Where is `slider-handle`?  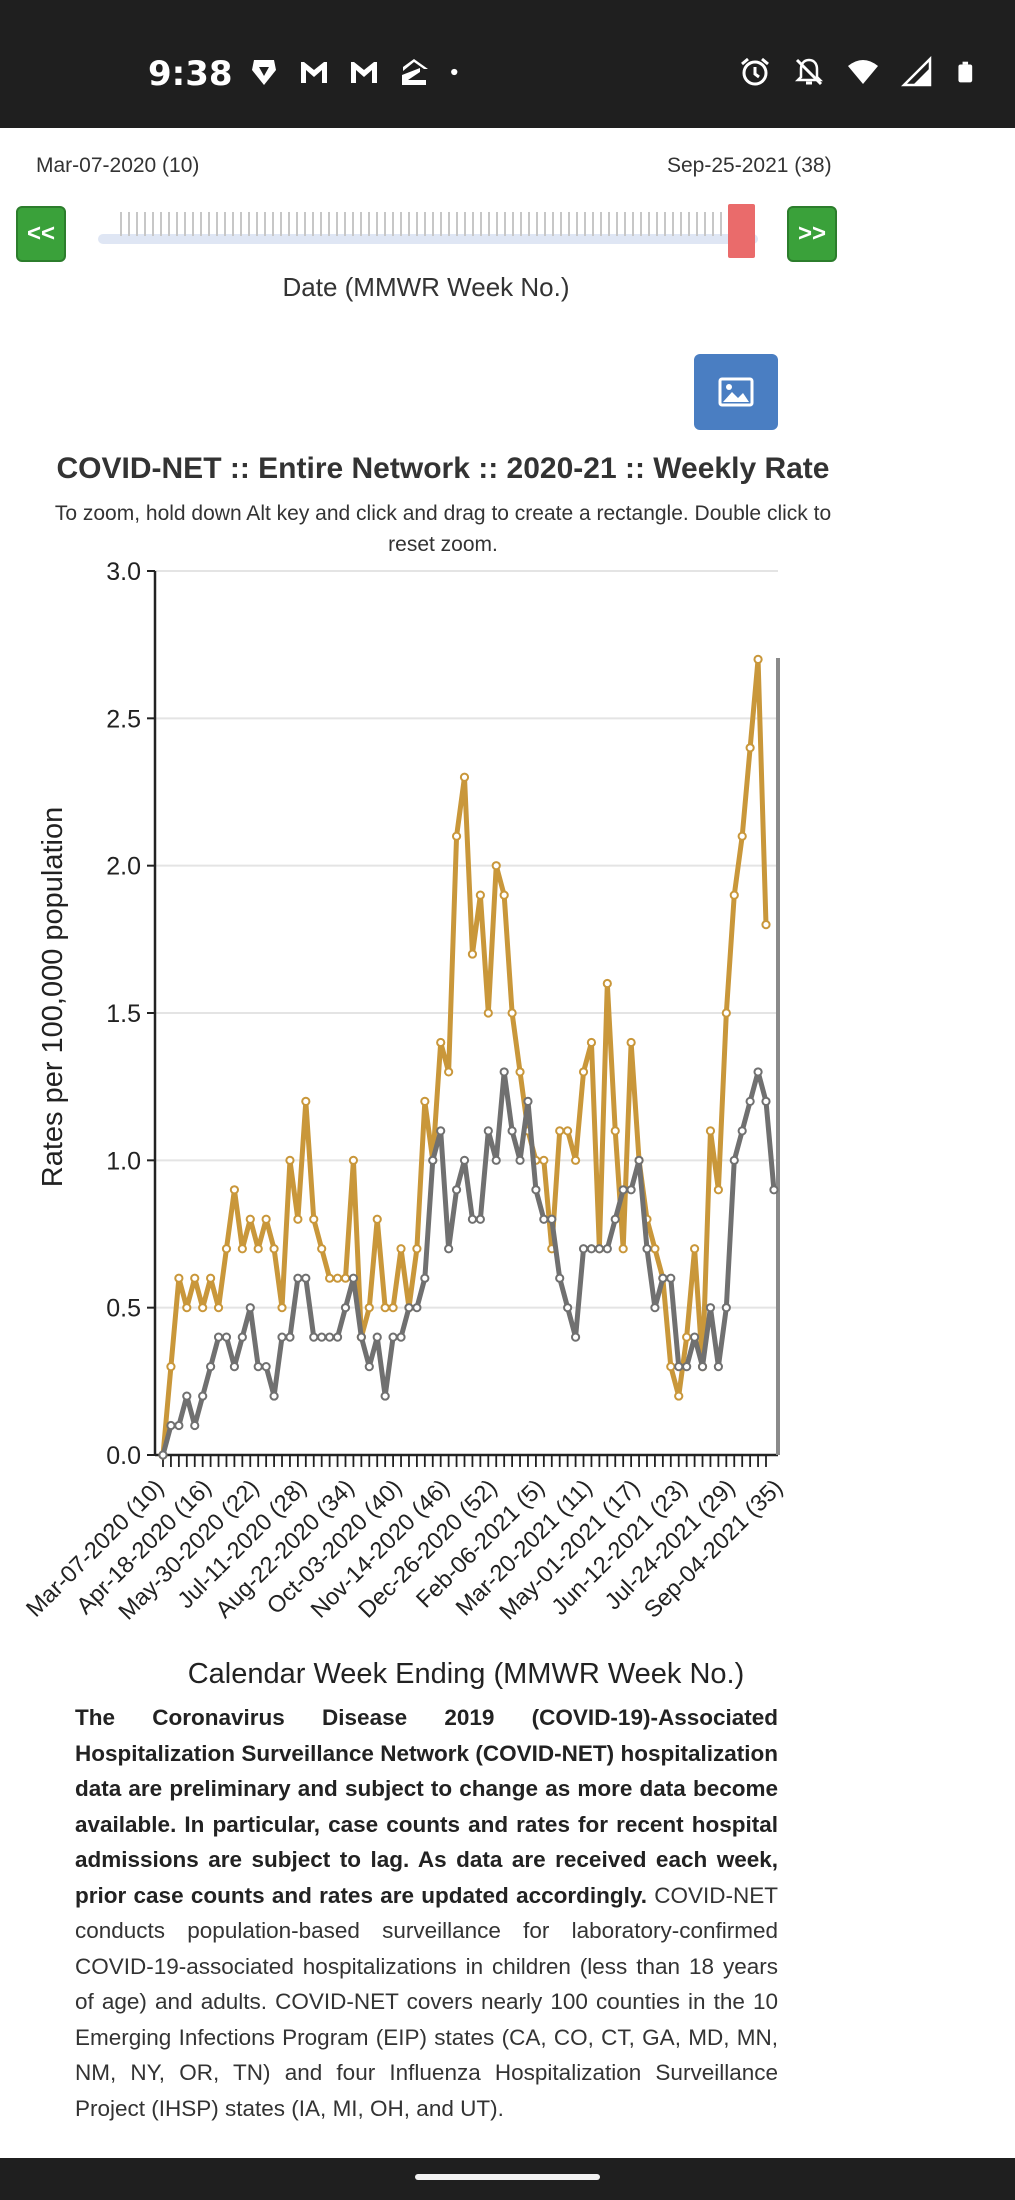 slider-handle is located at coordinates (741, 231).